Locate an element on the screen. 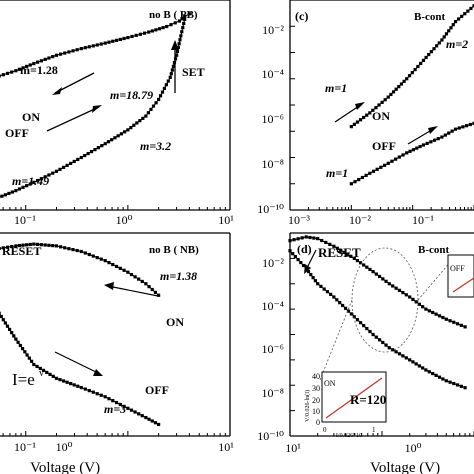  ytick-c-4: 10⁻¹⁰ is located at coordinates (270, 209).